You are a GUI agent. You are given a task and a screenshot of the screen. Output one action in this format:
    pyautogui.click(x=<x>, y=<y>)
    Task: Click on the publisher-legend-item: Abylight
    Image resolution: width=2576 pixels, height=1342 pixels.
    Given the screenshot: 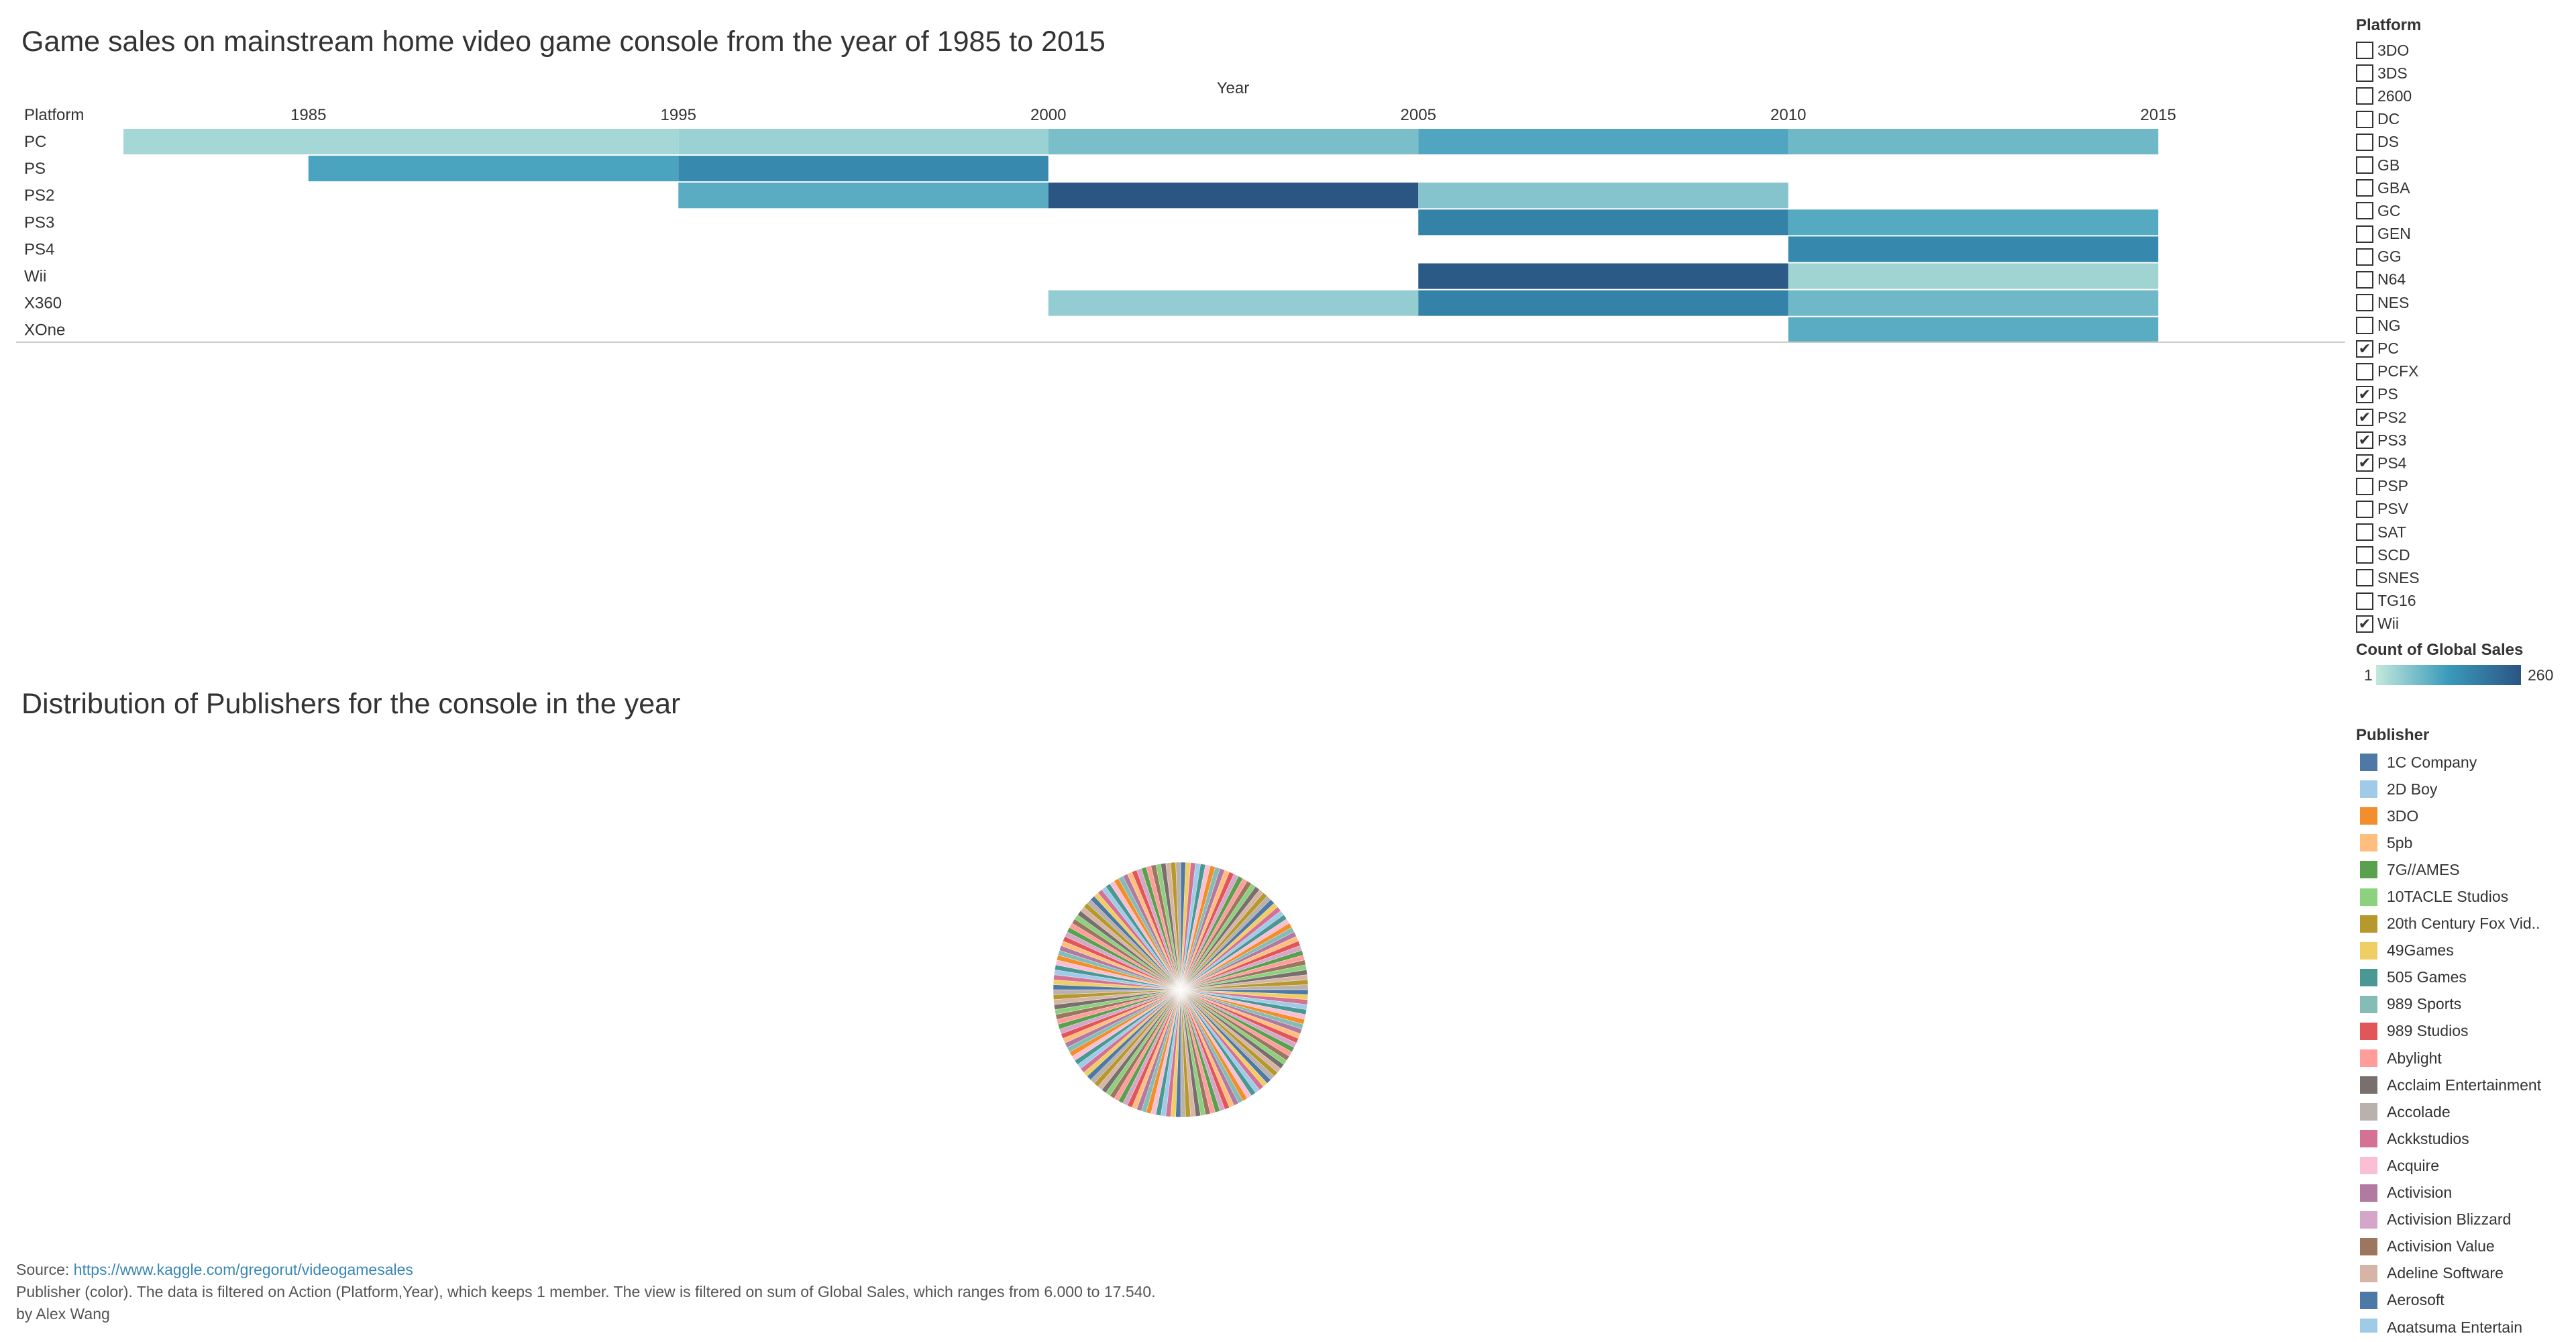 What is the action you would take?
    pyautogui.click(x=2466, y=1059)
    